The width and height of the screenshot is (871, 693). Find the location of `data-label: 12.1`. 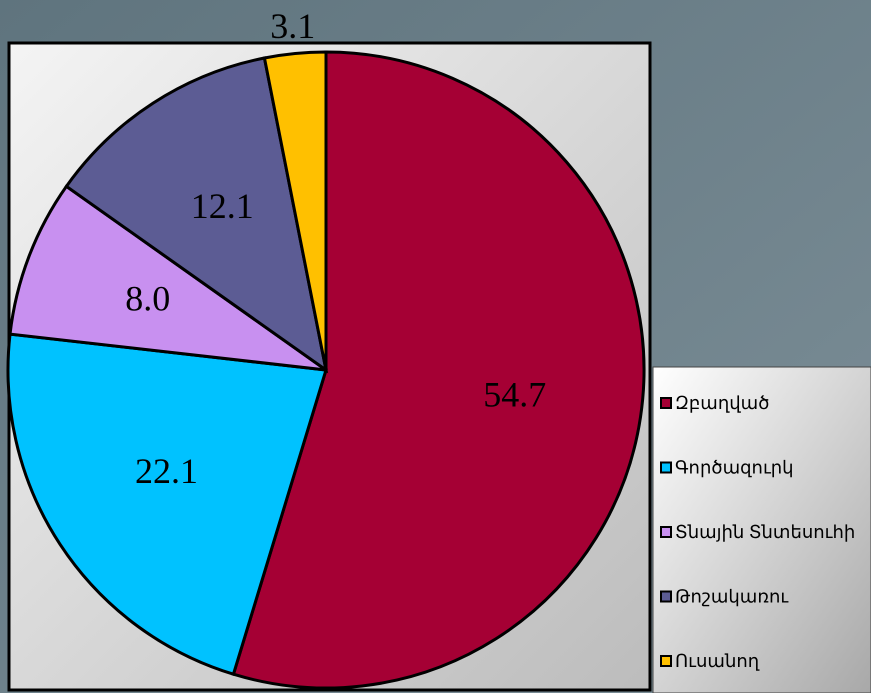

data-label: 12.1 is located at coordinates (222, 206).